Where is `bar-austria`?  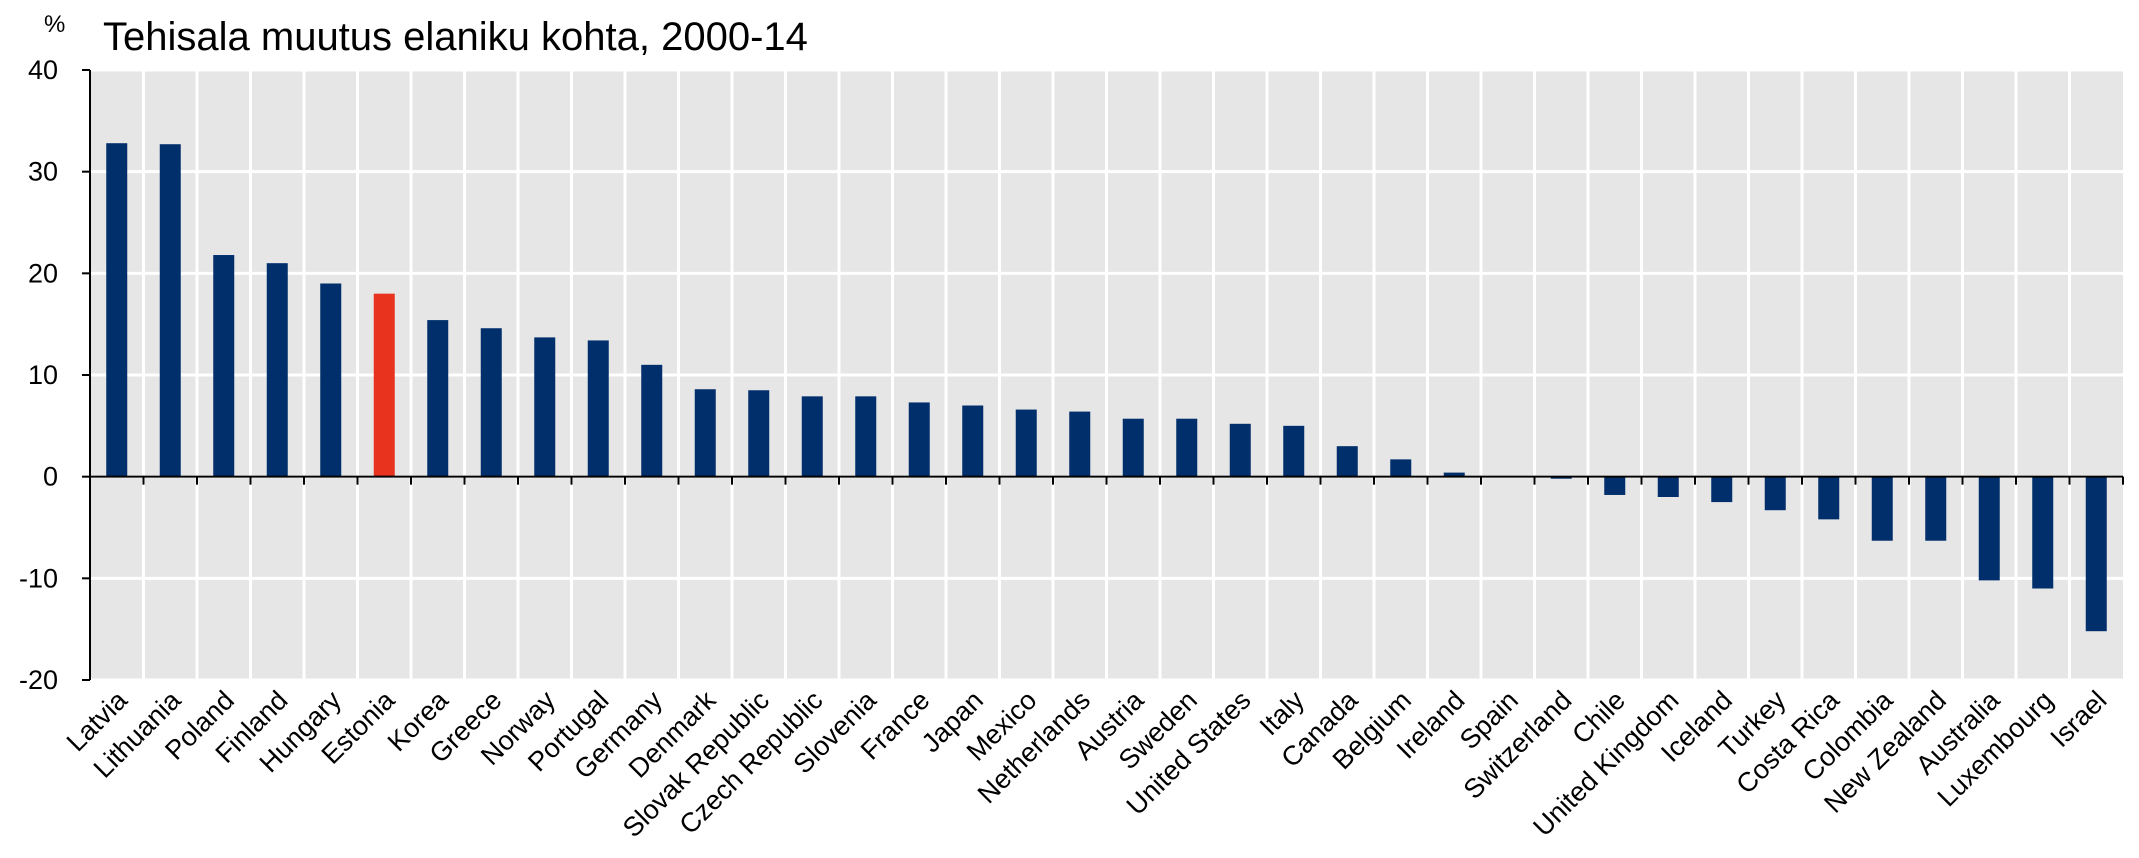 bar-austria is located at coordinates (1133, 447).